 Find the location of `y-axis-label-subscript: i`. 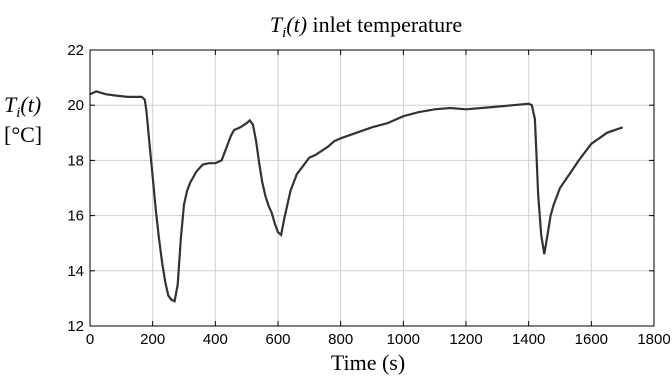

y-axis-label-subscript: i is located at coordinates (18, 113).